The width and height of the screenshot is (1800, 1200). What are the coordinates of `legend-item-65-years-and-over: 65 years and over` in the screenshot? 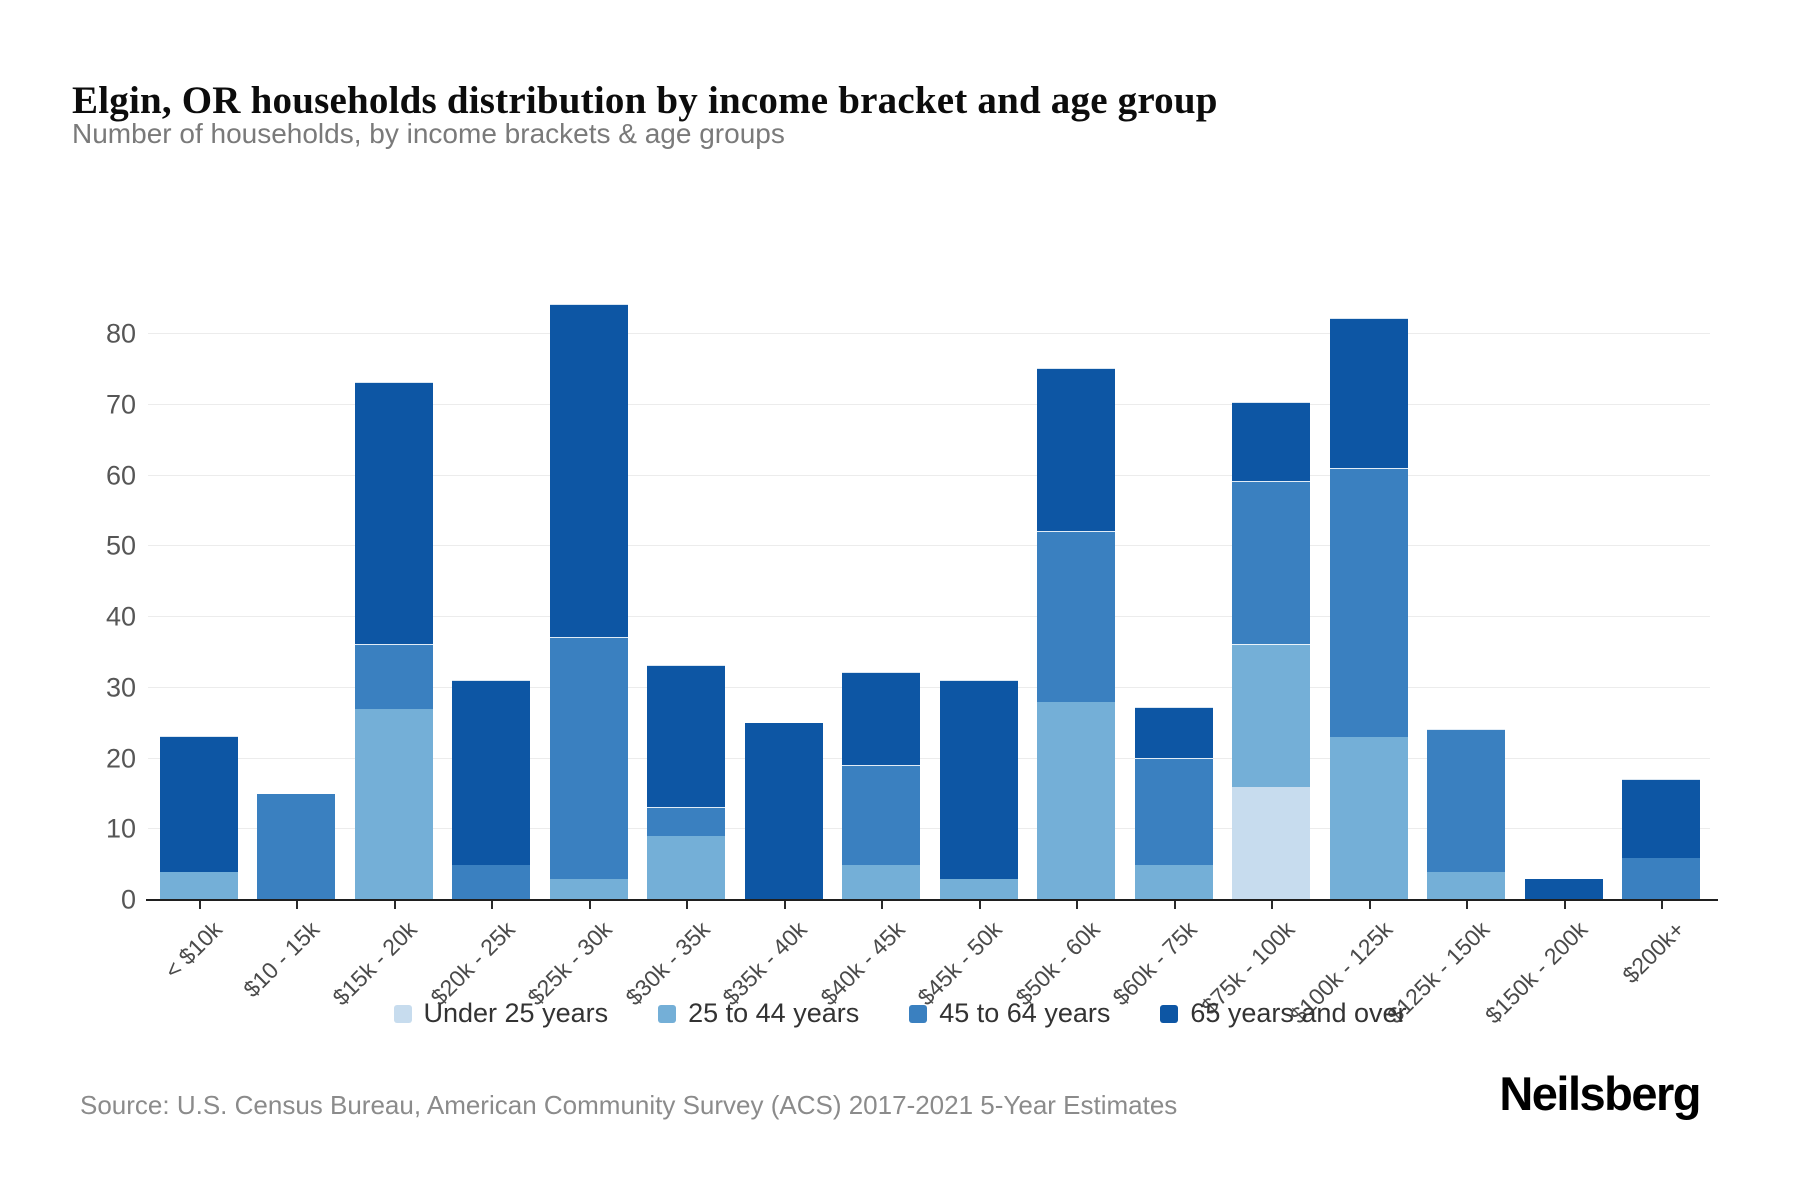 It's located at (1283, 1013).